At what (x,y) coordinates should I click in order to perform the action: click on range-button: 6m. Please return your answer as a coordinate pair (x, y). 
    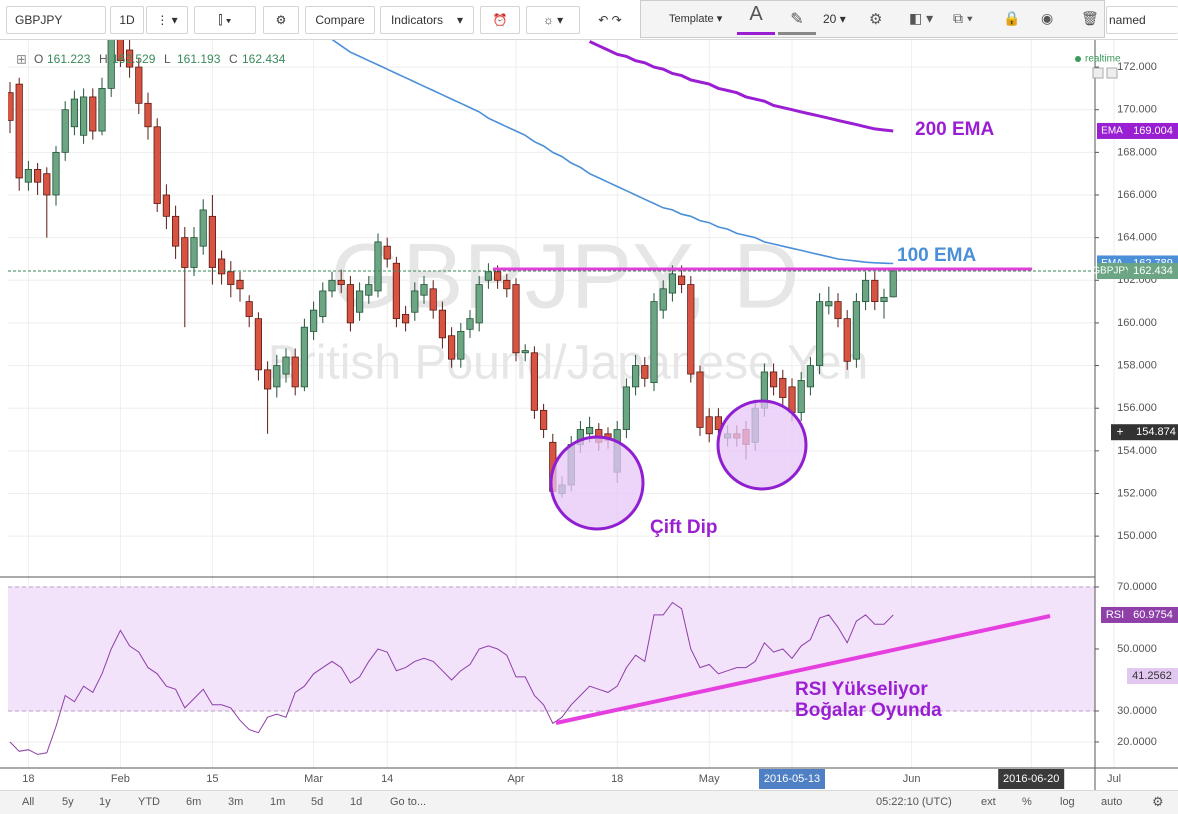
    Looking at the image, I should click on (194, 802).